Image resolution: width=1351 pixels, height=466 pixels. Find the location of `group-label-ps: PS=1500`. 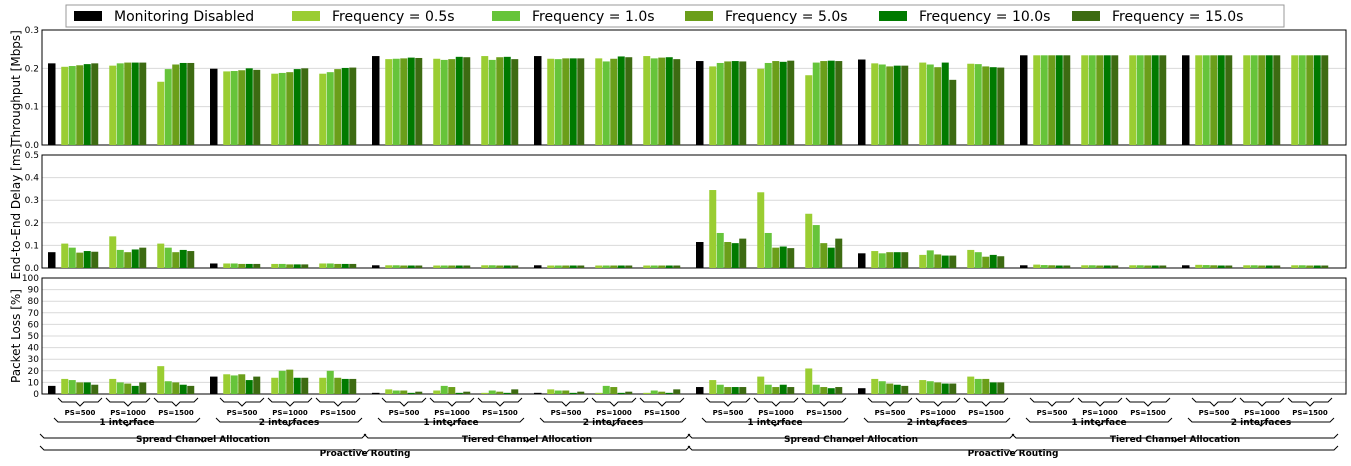

group-label-ps: PS=1500 is located at coordinates (1310, 413).